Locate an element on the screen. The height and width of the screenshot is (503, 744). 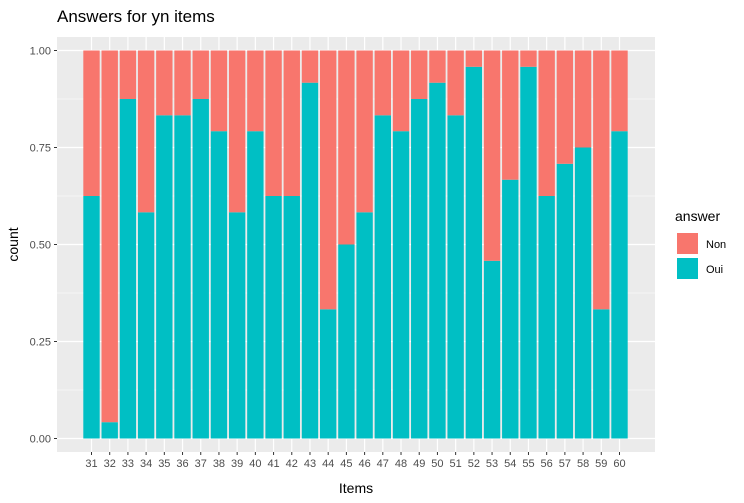
x-tick-label: 55 is located at coordinates (528, 464).